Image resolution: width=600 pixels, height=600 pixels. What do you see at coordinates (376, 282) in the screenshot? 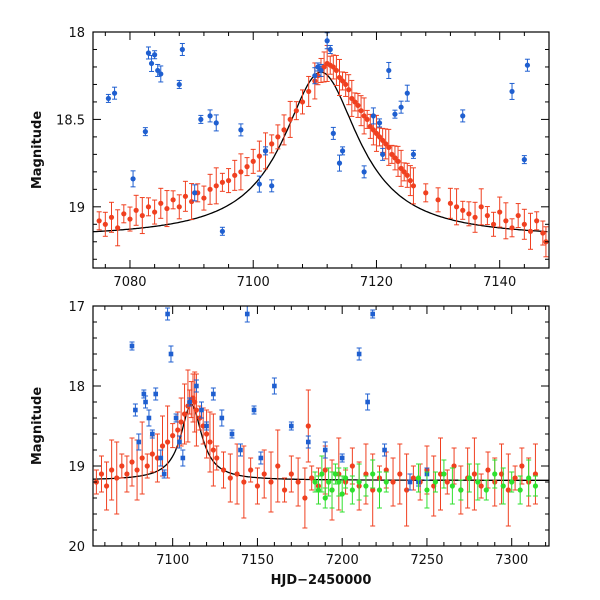
I see `x-tick-label: 7120` at bounding box center [376, 282].